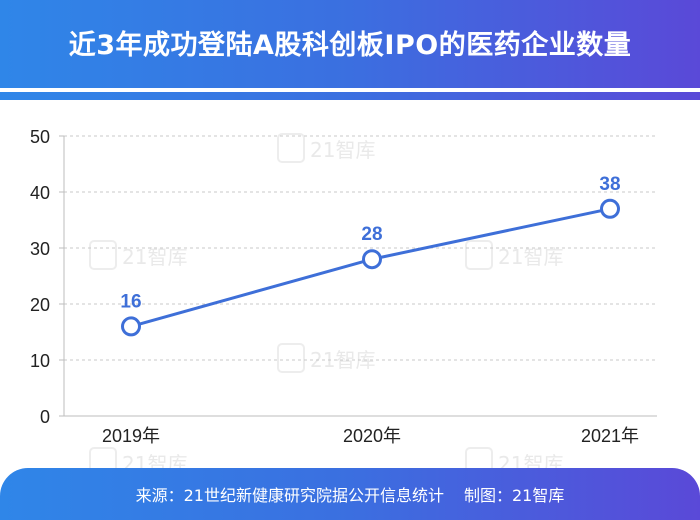 The width and height of the screenshot is (700, 520). What do you see at coordinates (289, 495) in the screenshot?
I see `footer-source: 来源：21世纪新健康研究院据公开信息统计` at bounding box center [289, 495].